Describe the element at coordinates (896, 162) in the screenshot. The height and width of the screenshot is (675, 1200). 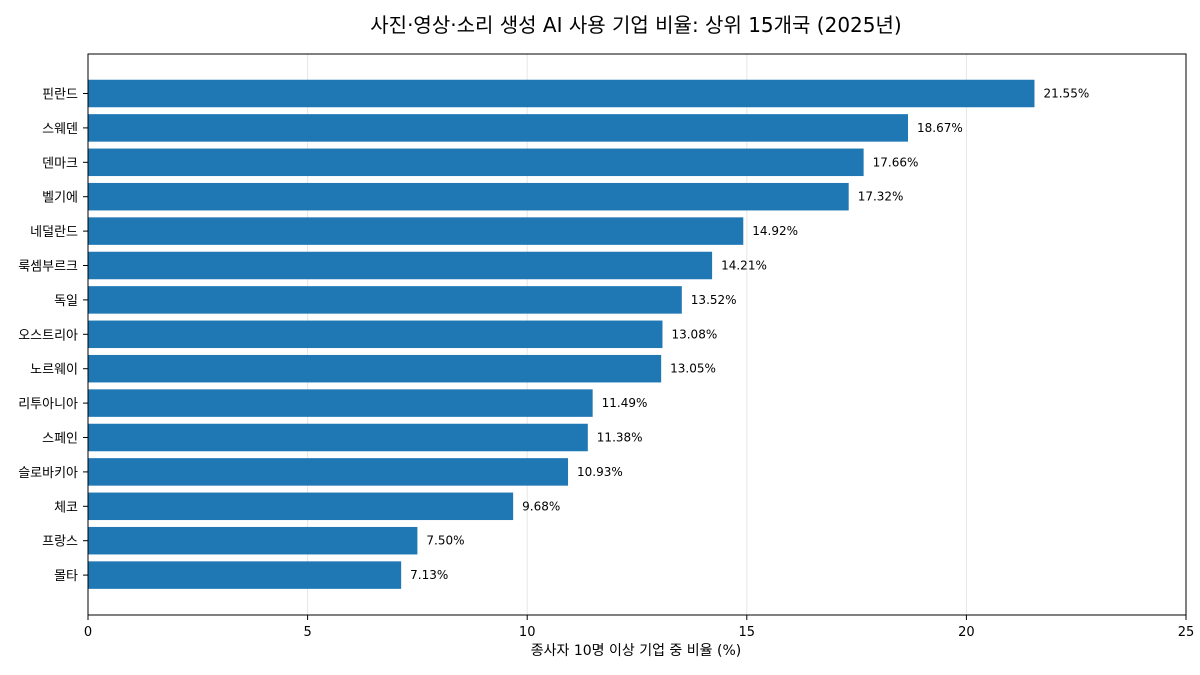
I see `bar-value-label: 17.66%` at that location.